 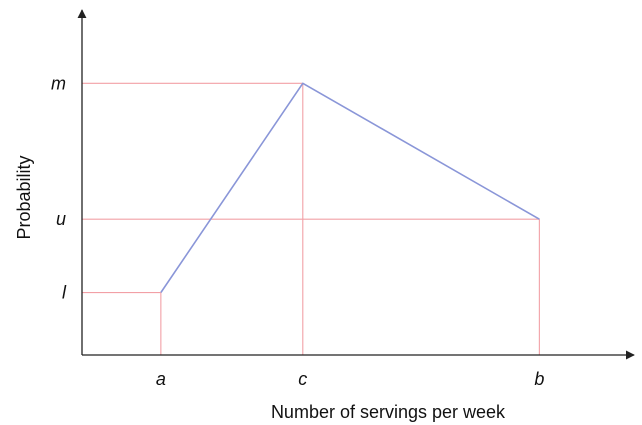 What do you see at coordinates (302, 379) in the screenshot?
I see `x-tick-label-c: c` at bounding box center [302, 379].